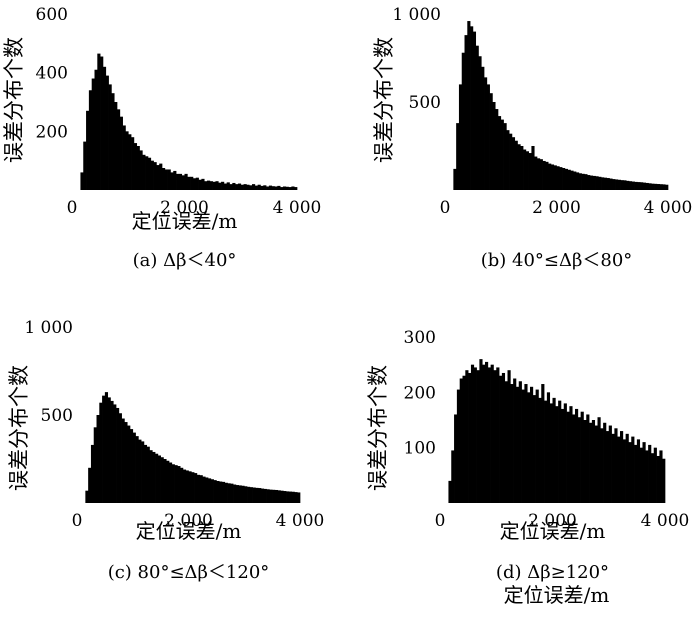  Describe the element at coordinates (52, 15) in the screenshot. I see `y-tick-label: 600` at that location.